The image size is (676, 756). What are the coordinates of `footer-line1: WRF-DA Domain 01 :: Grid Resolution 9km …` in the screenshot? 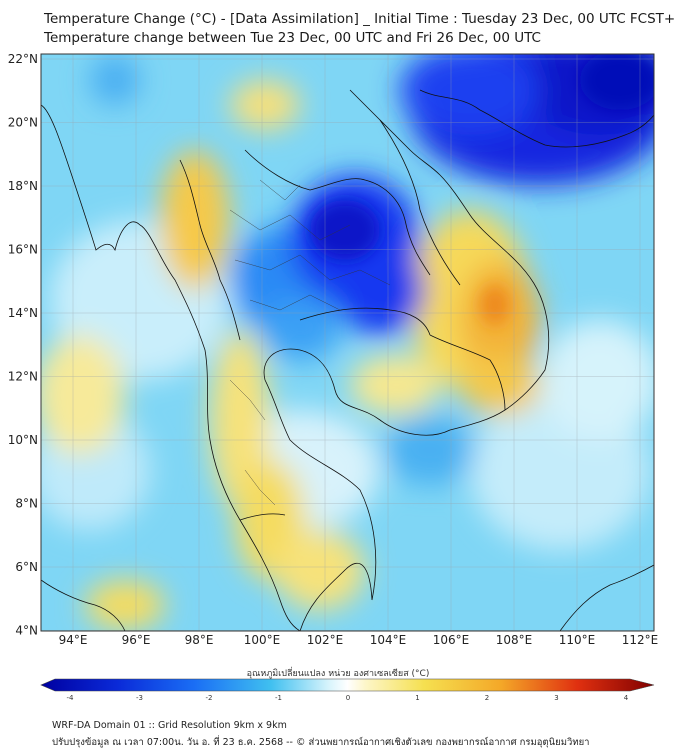 It's located at (169, 725).